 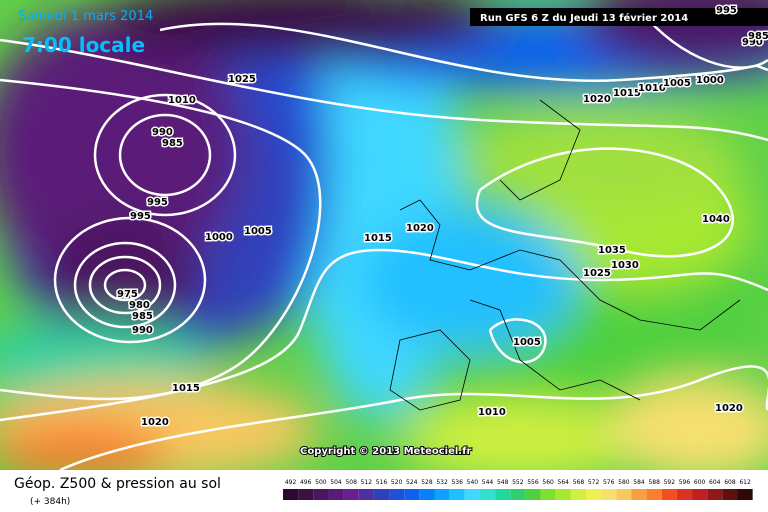 What do you see at coordinates (594, 482) in the screenshot?
I see `legend-label: 572` at bounding box center [594, 482].